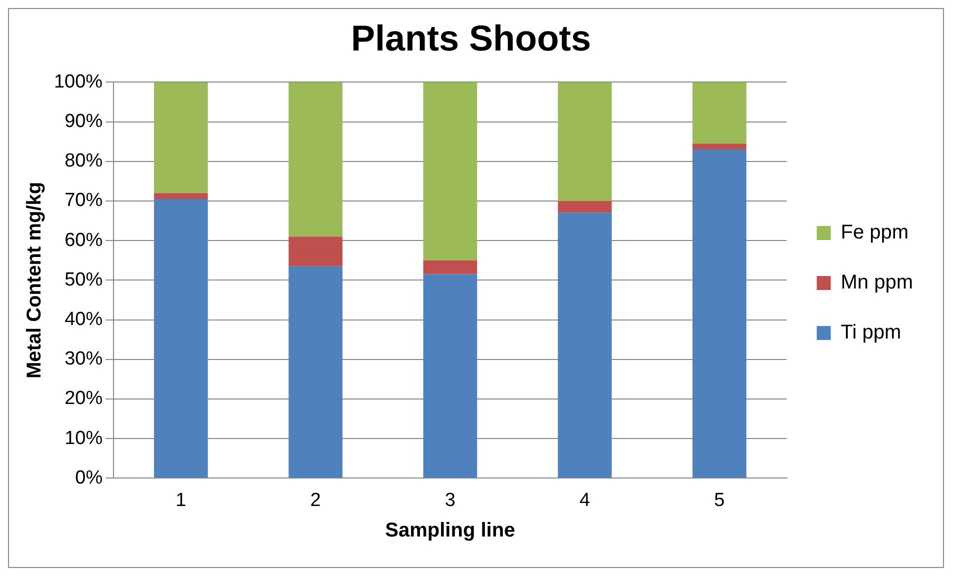 This screenshot has width=954, height=578. I want to click on legend-label: Ti ppm, so click(871, 333).